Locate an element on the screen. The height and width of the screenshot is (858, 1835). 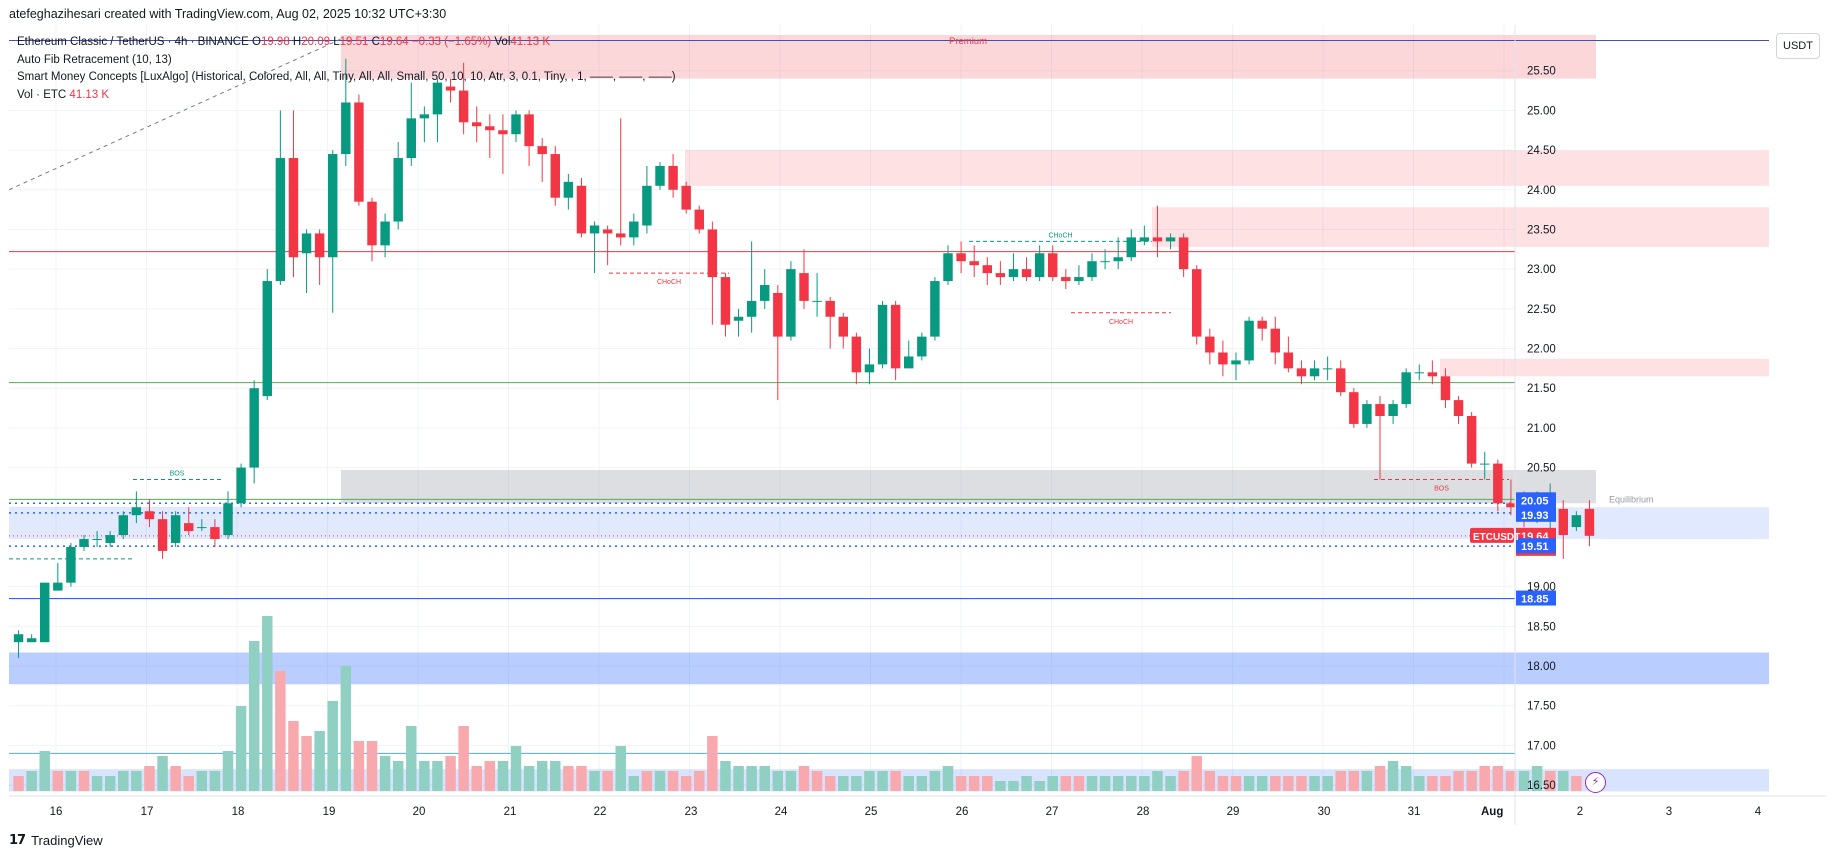
currency-button: USDT is located at coordinates (1798, 46).